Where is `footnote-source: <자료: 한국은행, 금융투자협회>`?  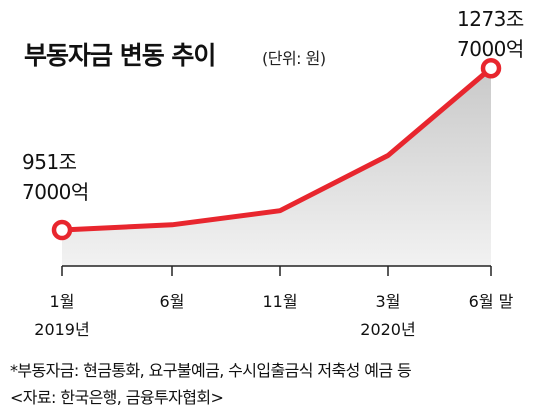
footnote-source: <자료: 한국은행, 금융투자협회> is located at coordinates (117, 397).